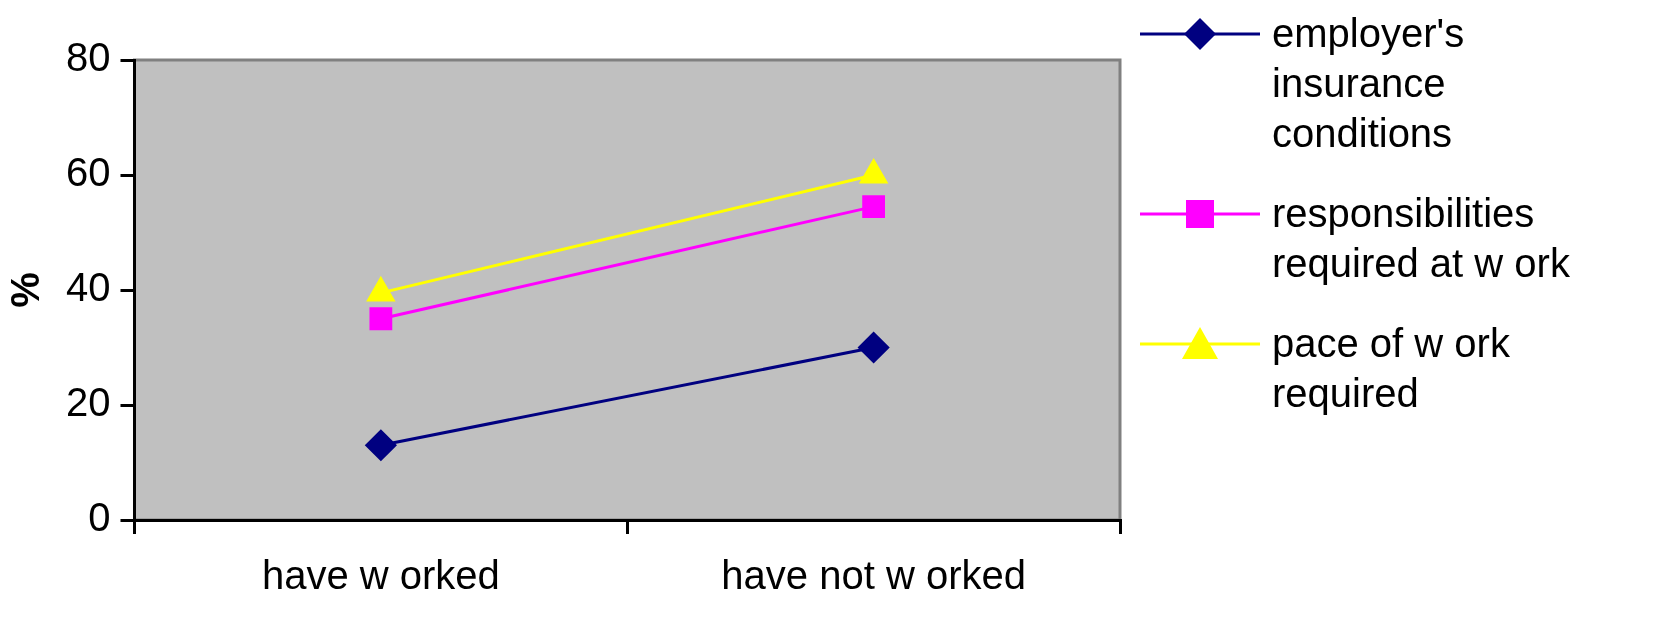 This screenshot has width=1672, height=632. I want to click on x-tick-label: have w orked, so click(380, 575).